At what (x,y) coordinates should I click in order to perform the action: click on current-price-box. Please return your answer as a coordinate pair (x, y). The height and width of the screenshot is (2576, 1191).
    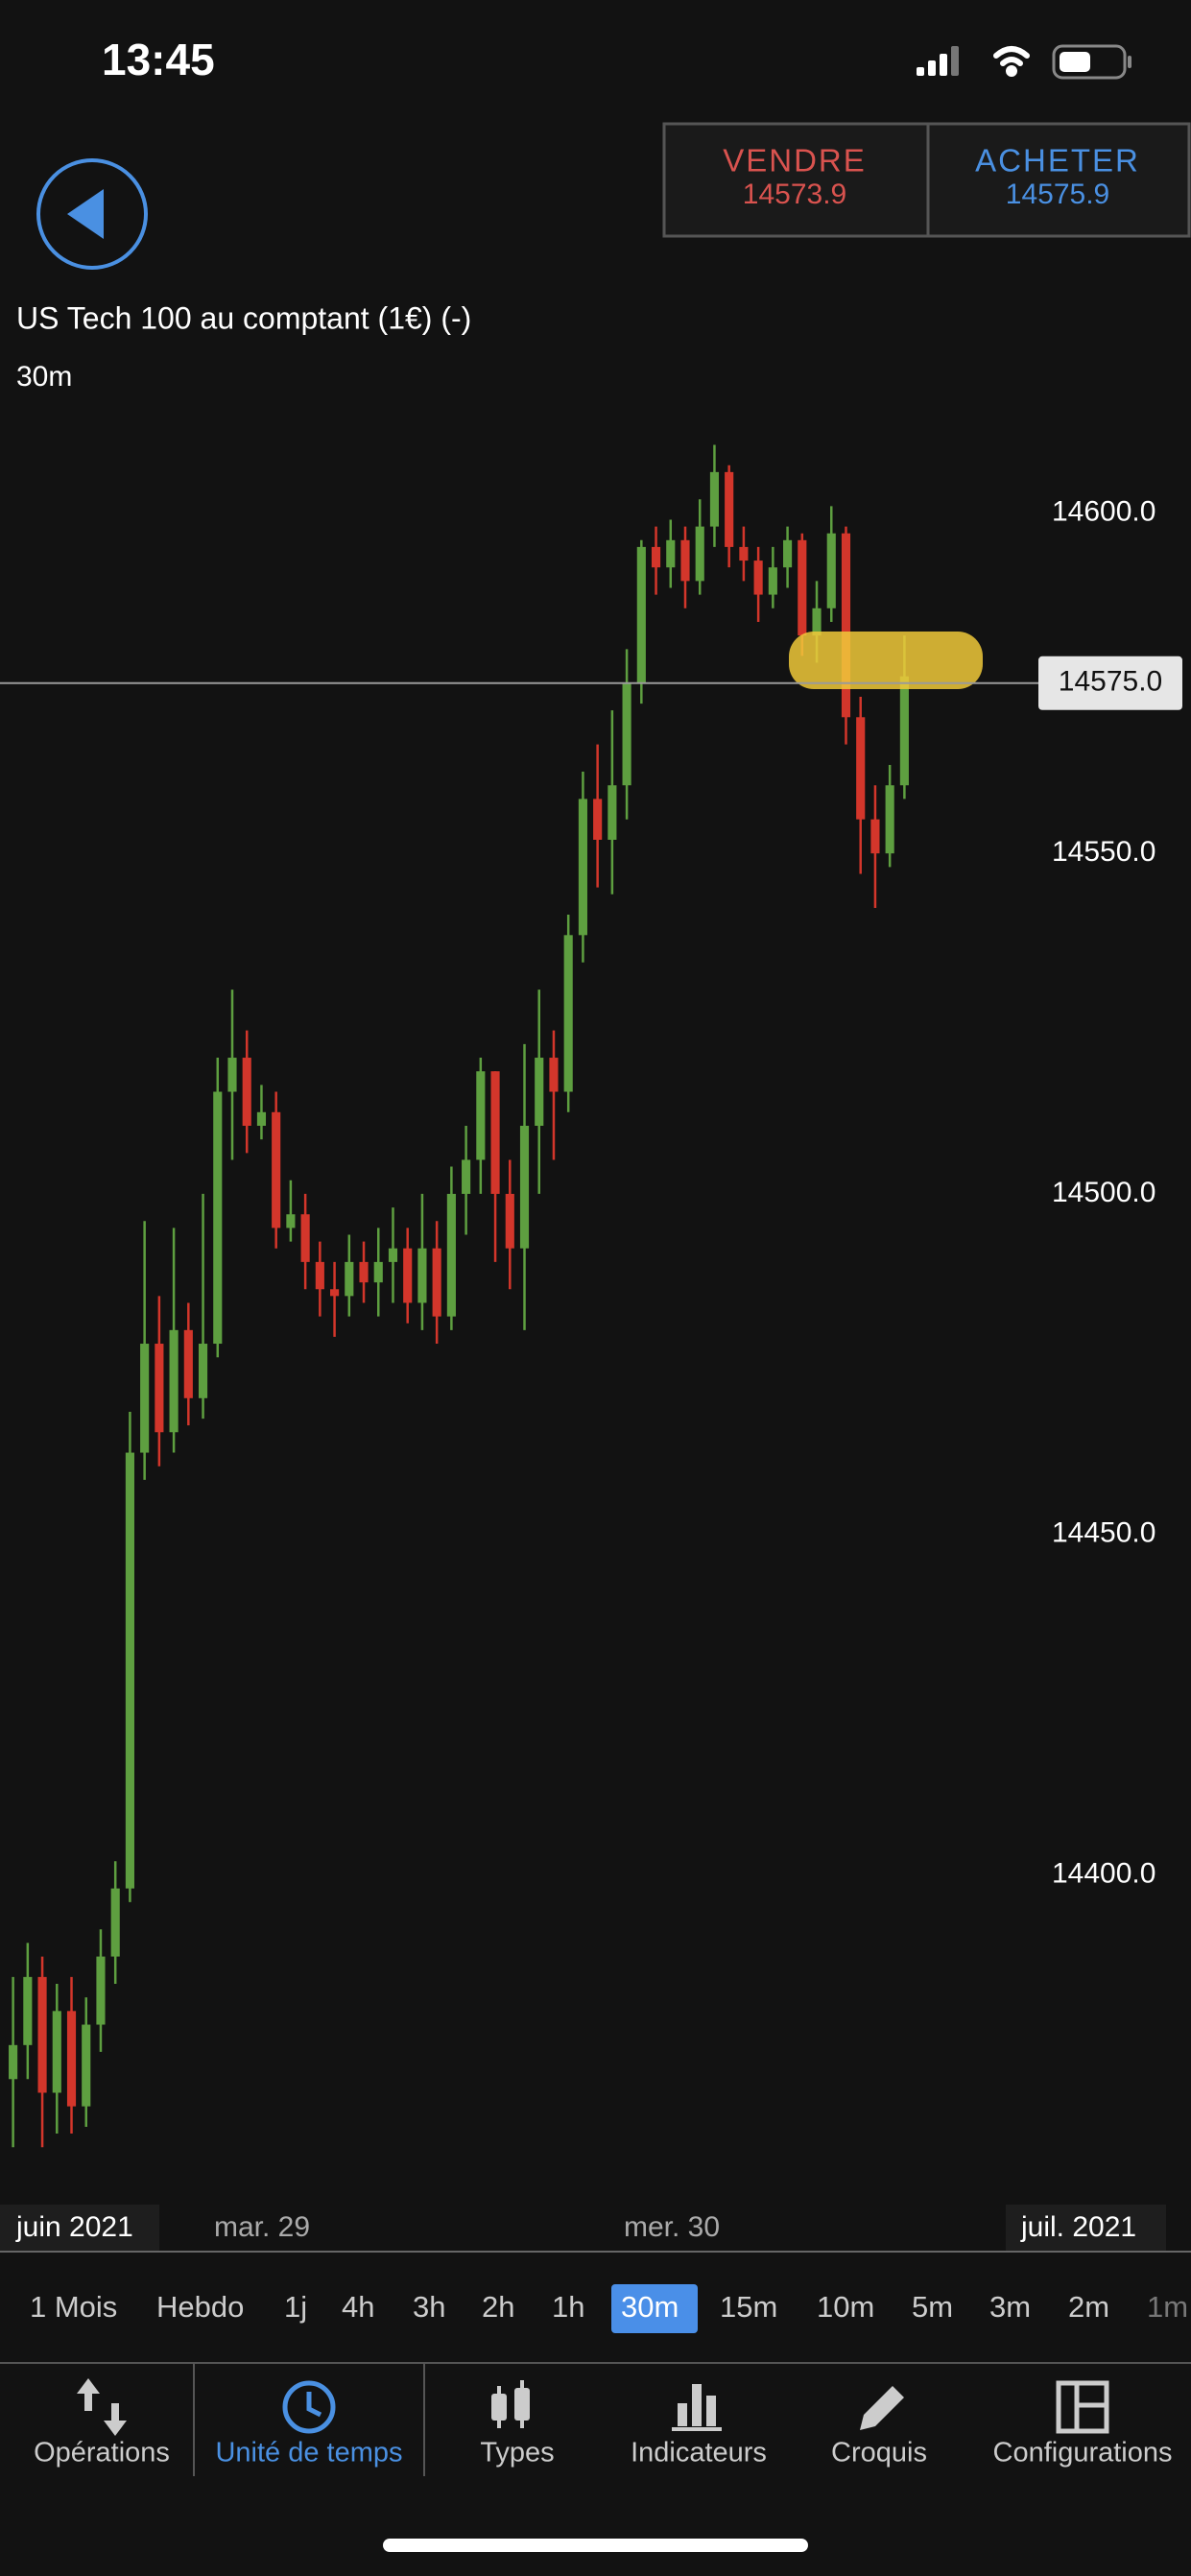
    Looking at the image, I should click on (1110, 683).